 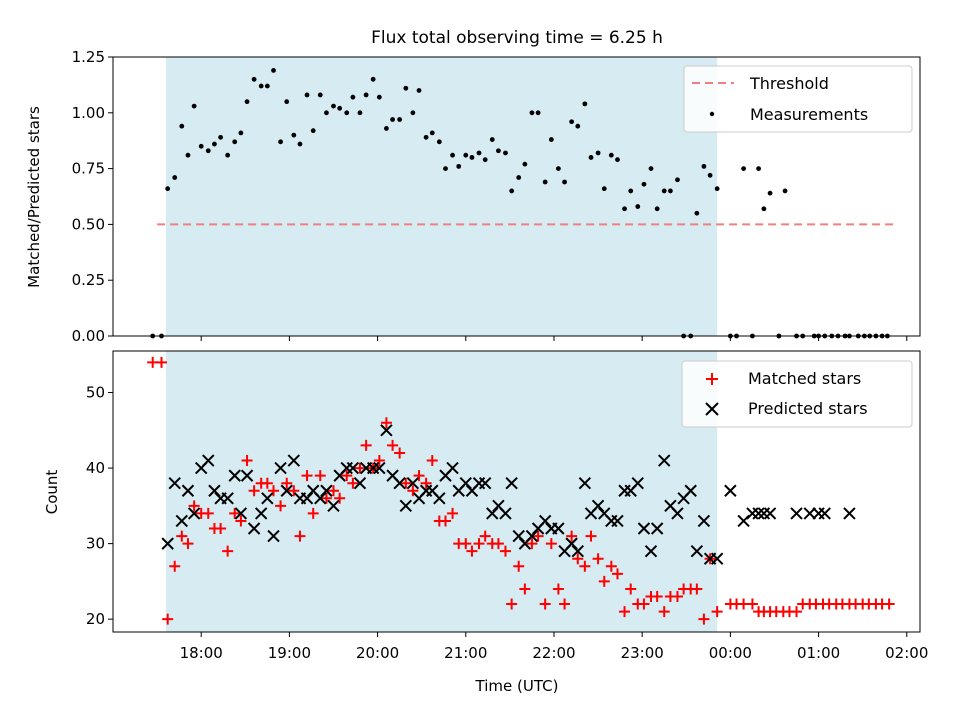 What do you see at coordinates (804, 378) in the screenshot?
I see `matched-legend-label: Matched stars` at bounding box center [804, 378].